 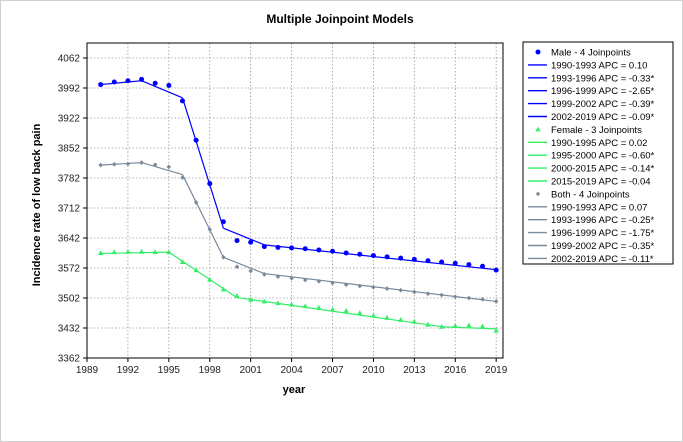 What do you see at coordinates (37, 204) in the screenshot?
I see `y-axis-label: Incidence rate of low back pain` at bounding box center [37, 204].